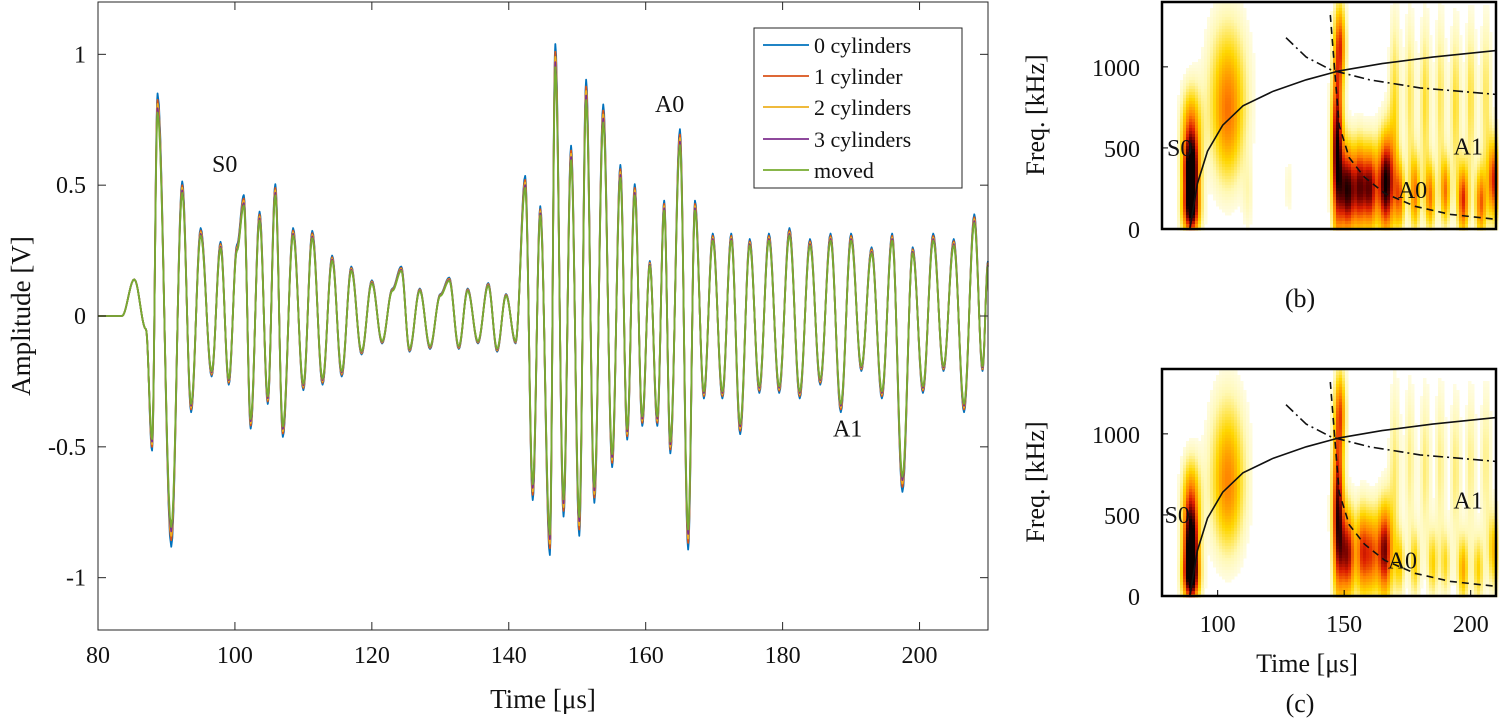  What do you see at coordinates (543, 699) in the screenshot?
I see `x-axis-label: Time [μs]` at bounding box center [543, 699].